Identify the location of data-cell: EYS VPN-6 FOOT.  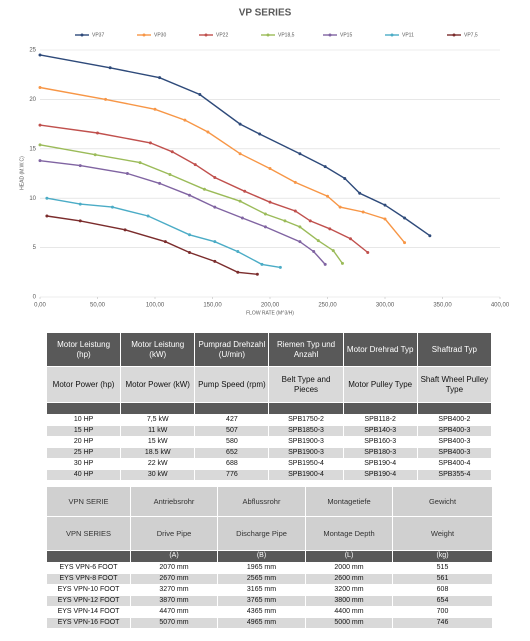
(88, 568).